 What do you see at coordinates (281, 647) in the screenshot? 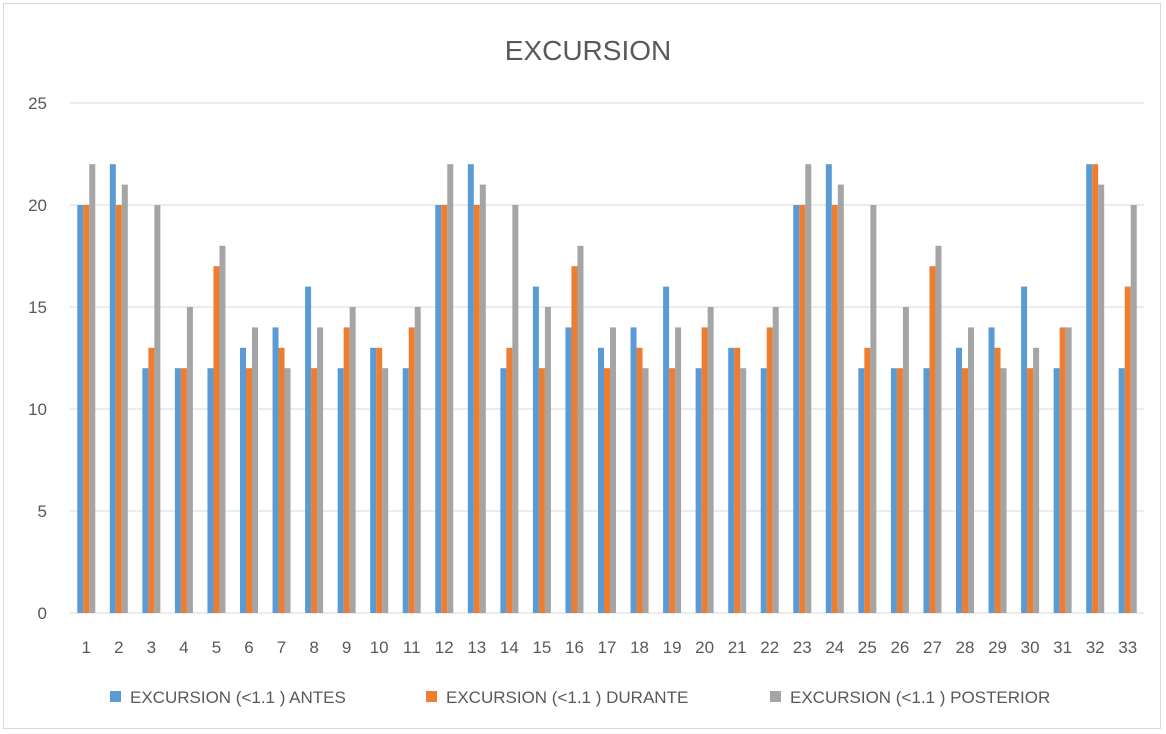
I see `x-tick-label: 7` at bounding box center [281, 647].